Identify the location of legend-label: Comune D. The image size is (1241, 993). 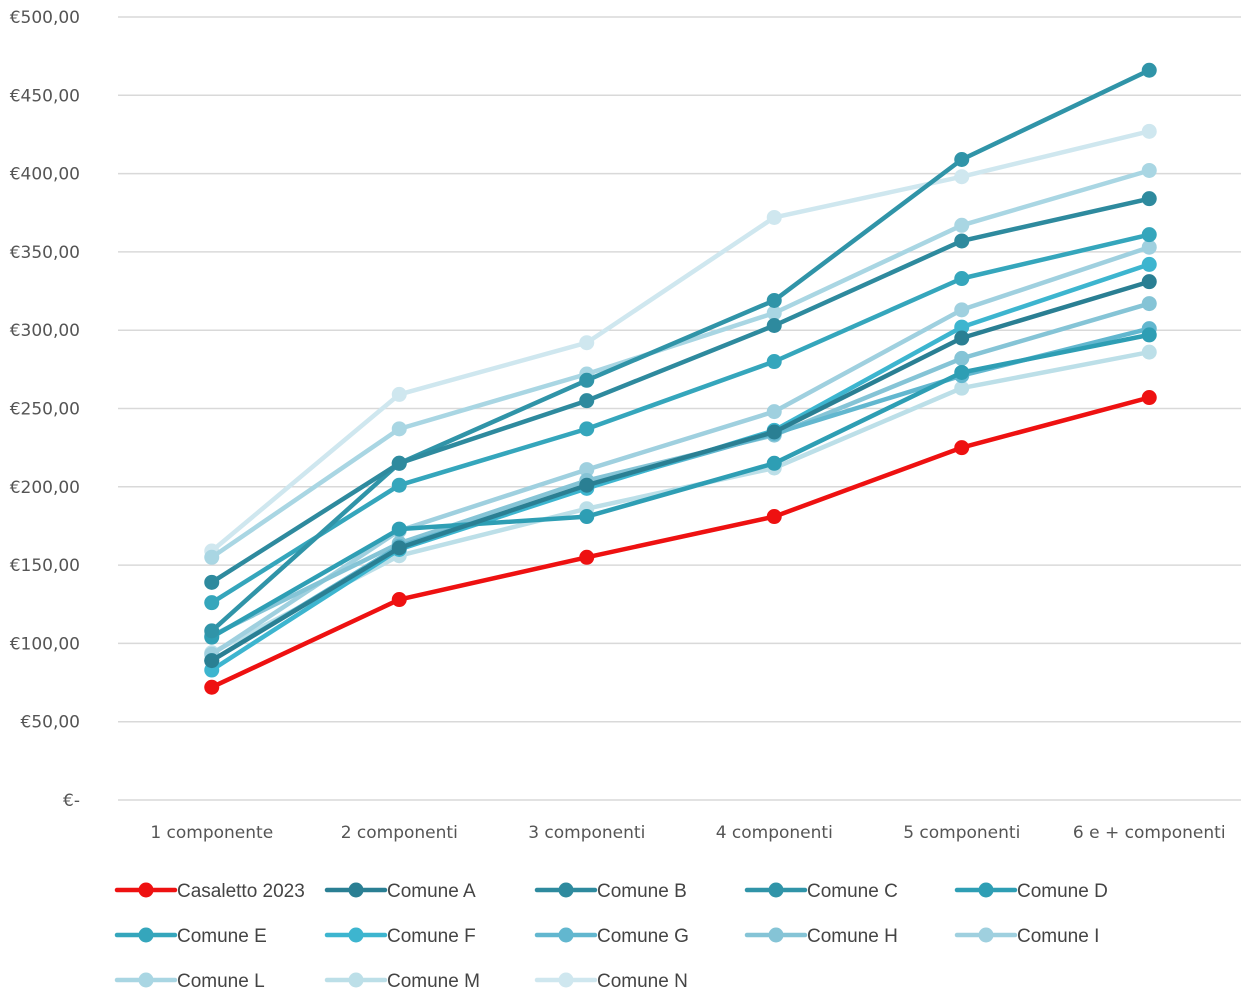
(1062, 891).